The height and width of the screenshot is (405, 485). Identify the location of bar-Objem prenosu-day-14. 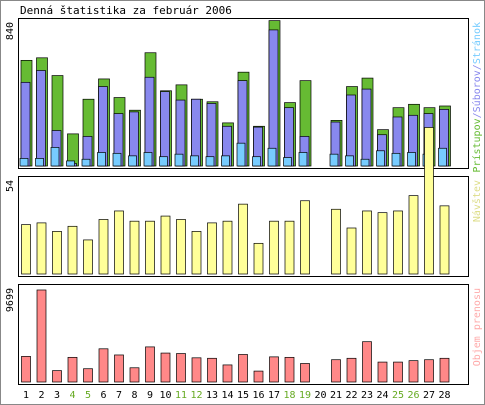
(227, 373).